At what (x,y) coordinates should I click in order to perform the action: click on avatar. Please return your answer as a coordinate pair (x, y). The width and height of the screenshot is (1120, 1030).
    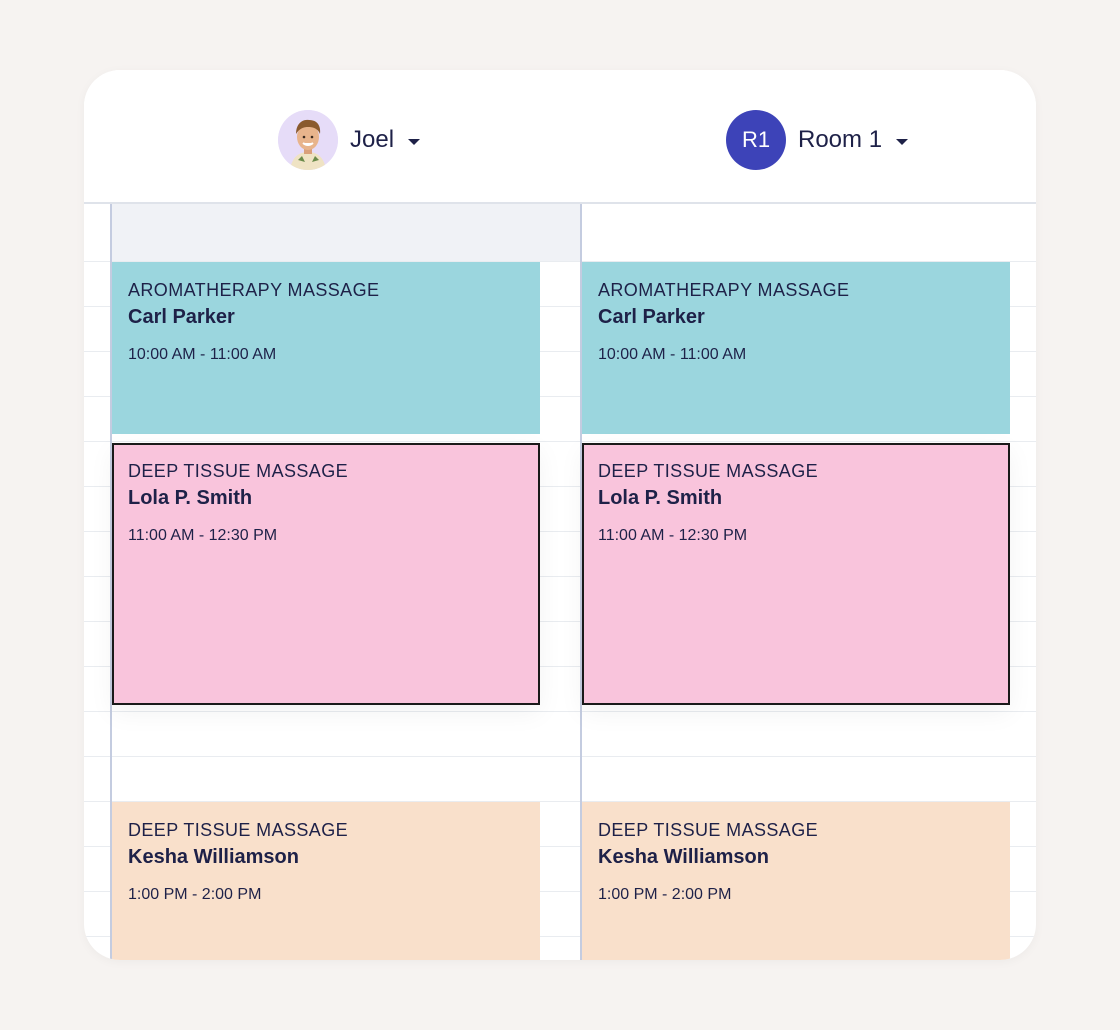
    Looking at the image, I should click on (308, 140).